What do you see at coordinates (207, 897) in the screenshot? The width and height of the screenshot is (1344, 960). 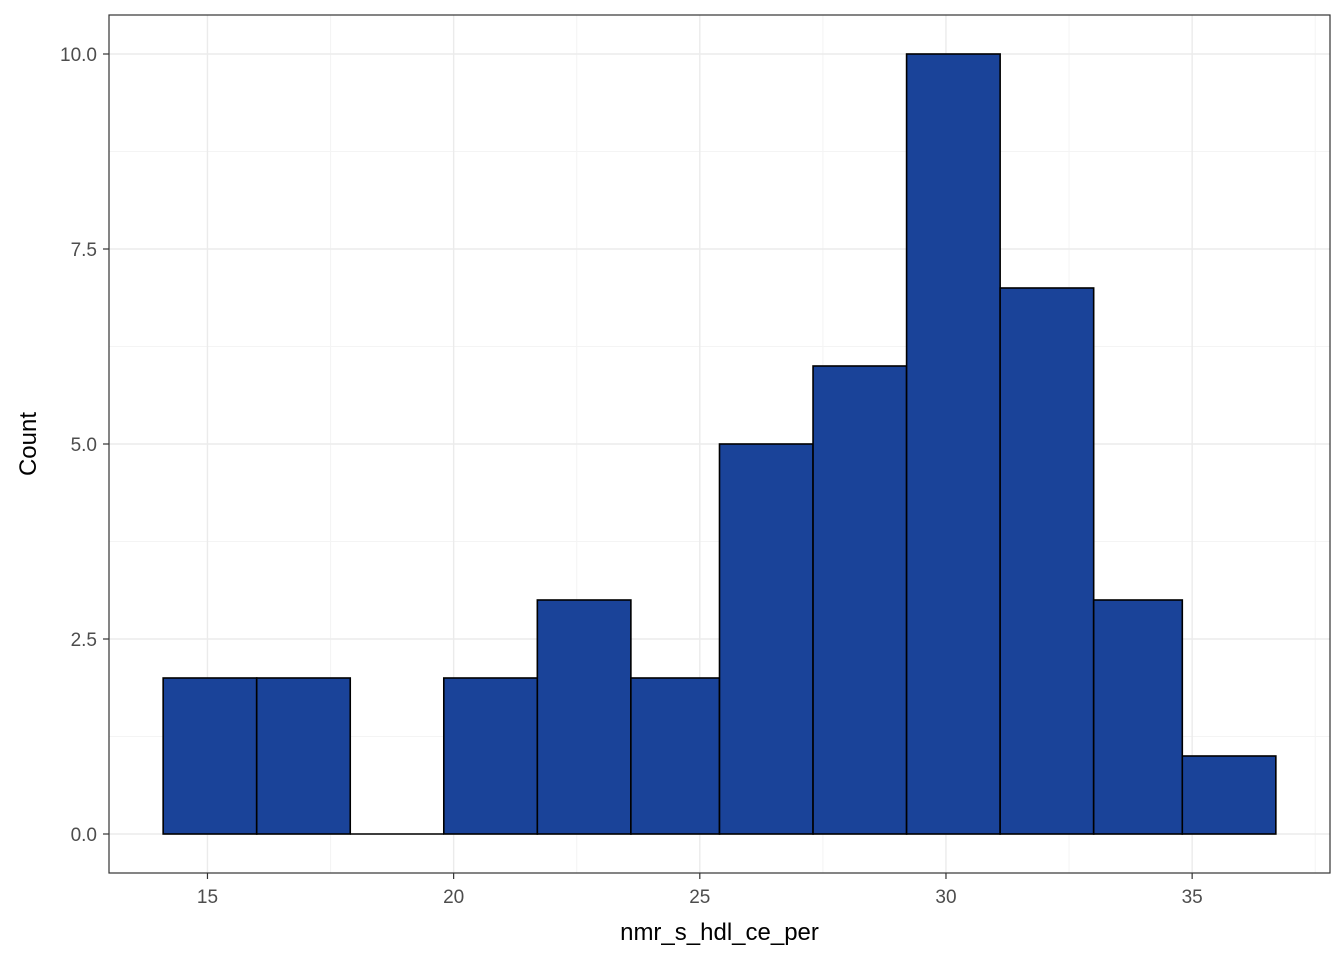 I see `x-tick-label: 15` at bounding box center [207, 897].